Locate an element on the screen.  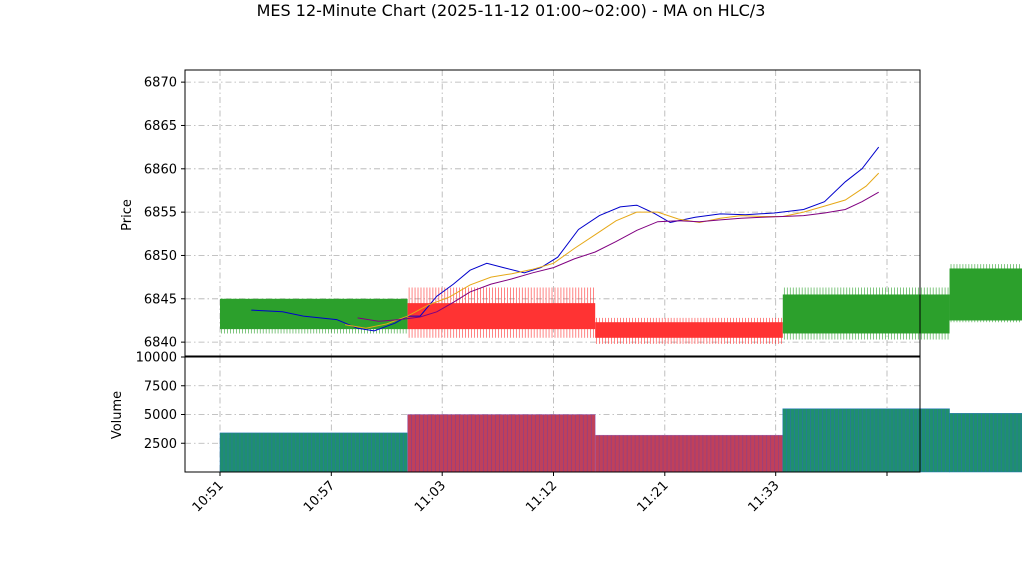
x-tick-label: 11:33 is located at coordinates (763, 496).